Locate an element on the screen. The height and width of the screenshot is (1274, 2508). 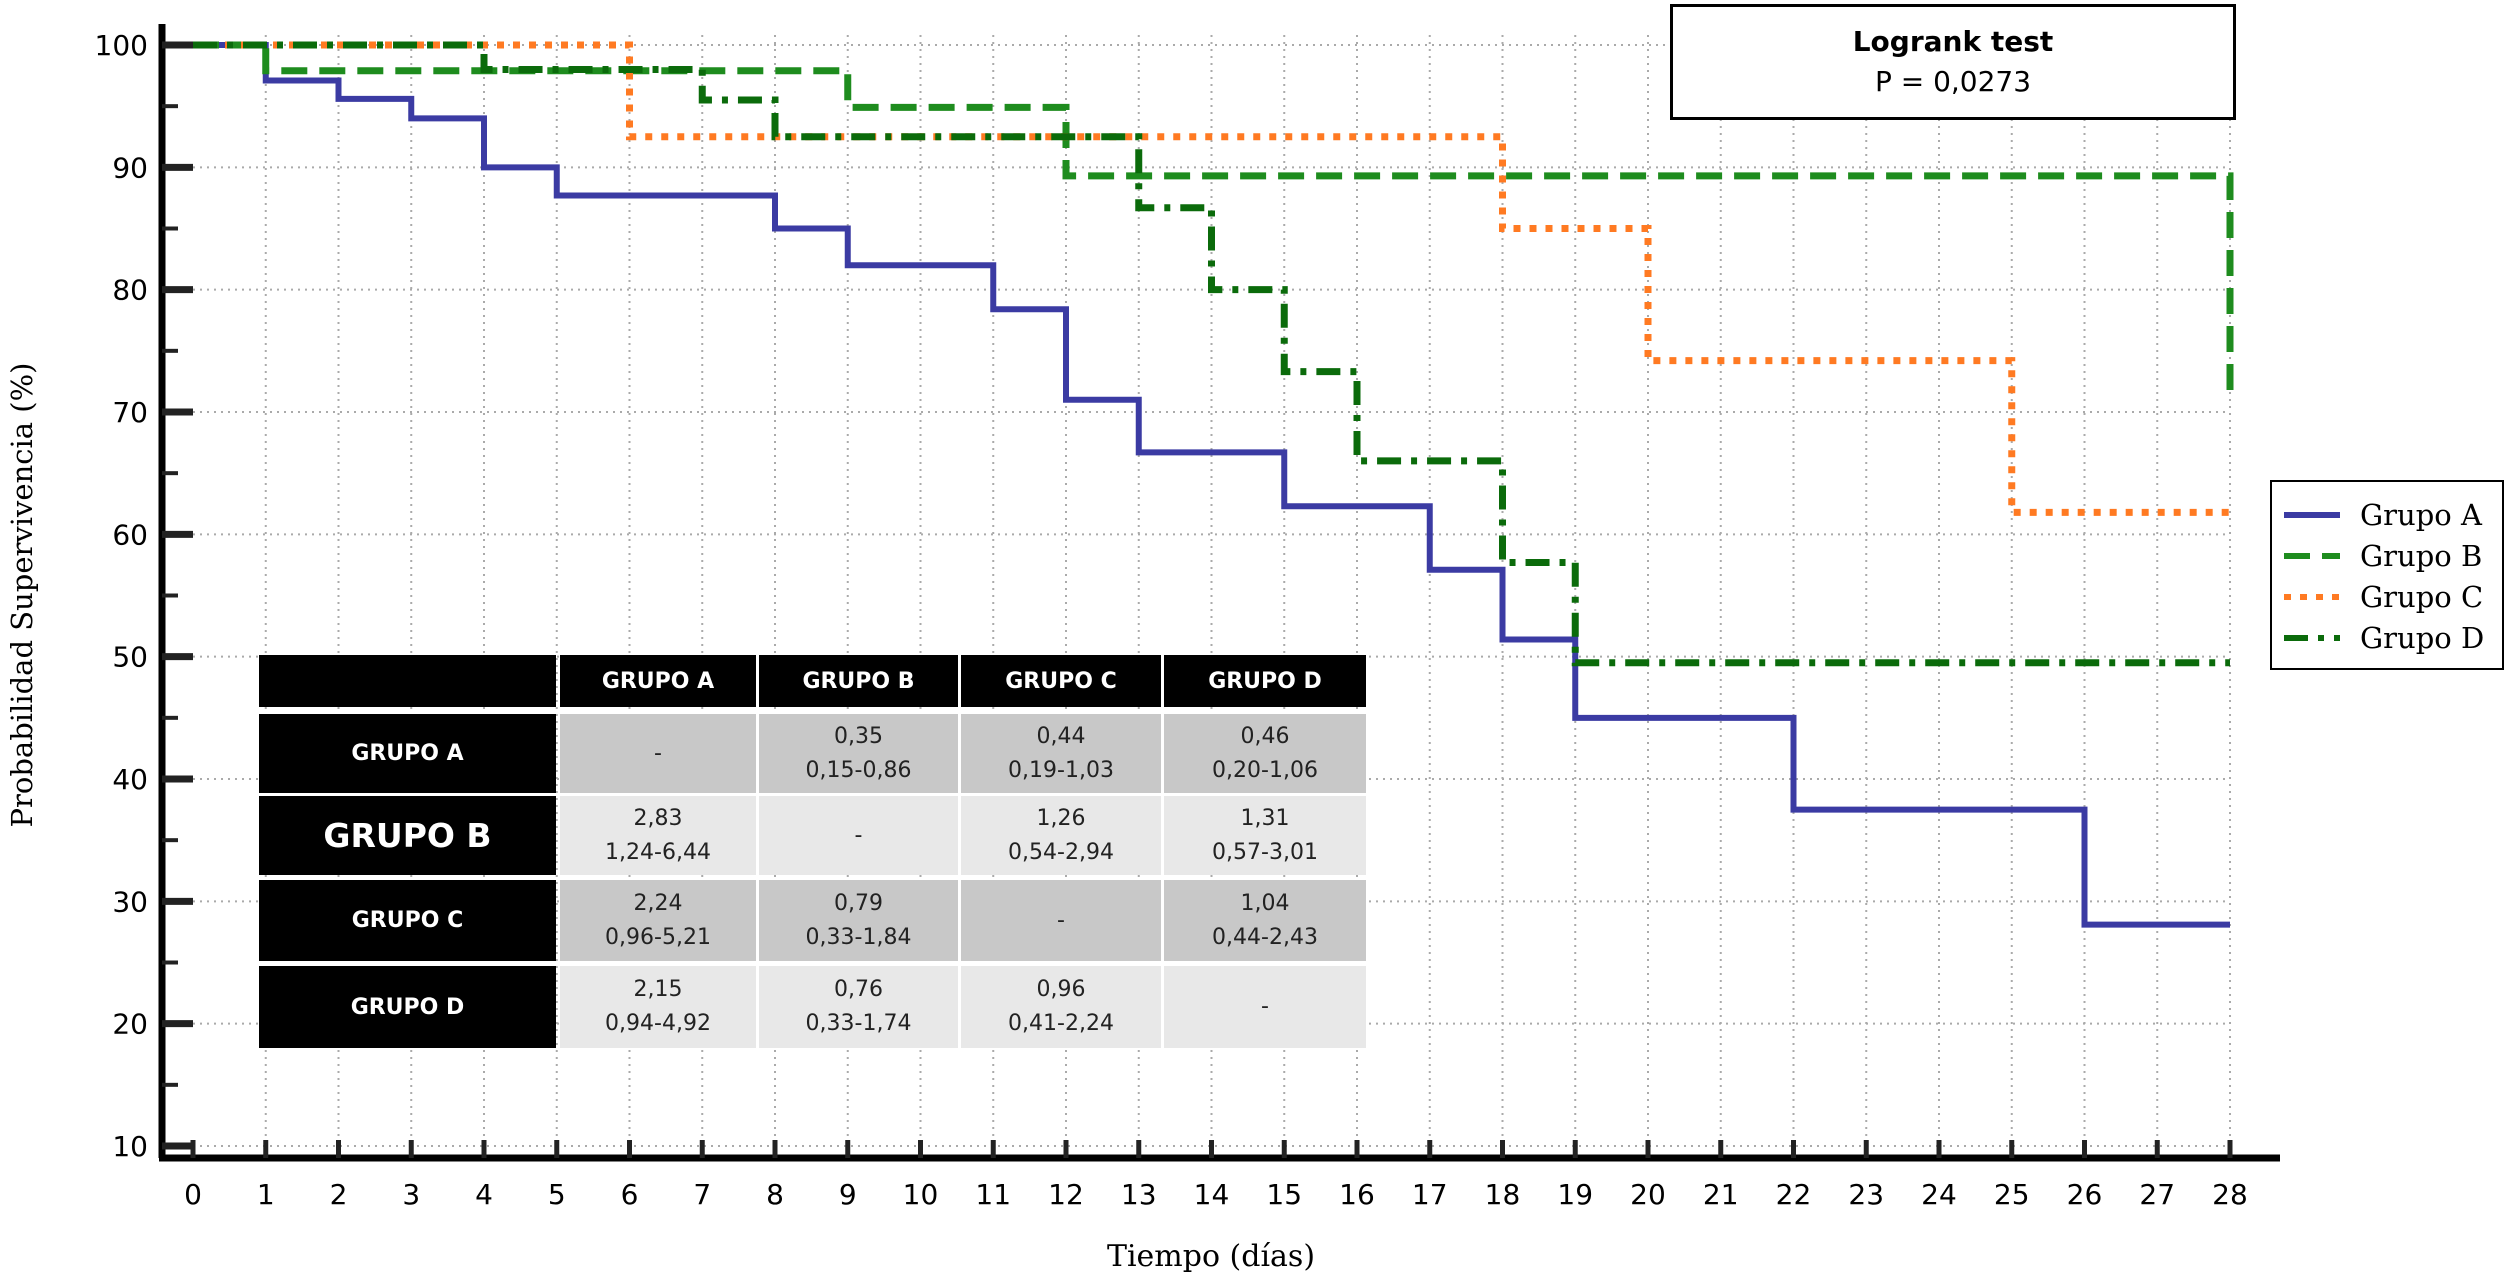
table-column-header: GRUPO D is located at coordinates (1265, 681).